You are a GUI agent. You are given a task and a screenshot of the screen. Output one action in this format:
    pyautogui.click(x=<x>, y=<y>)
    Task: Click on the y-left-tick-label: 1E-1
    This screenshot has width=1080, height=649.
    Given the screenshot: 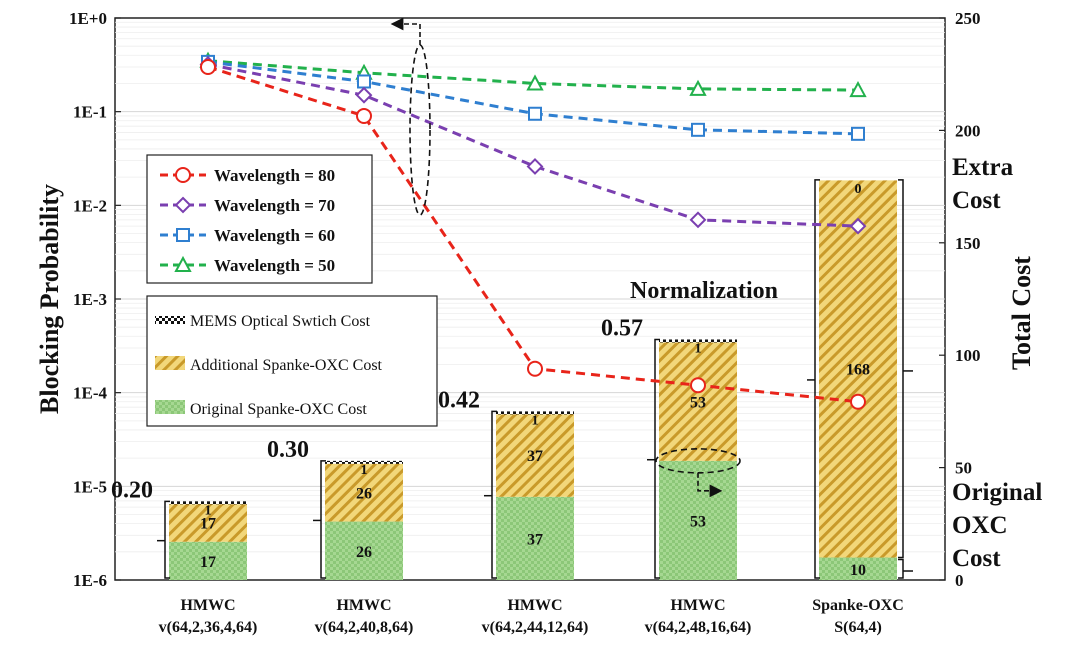 What is the action you would take?
    pyautogui.click(x=90, y=112)
    